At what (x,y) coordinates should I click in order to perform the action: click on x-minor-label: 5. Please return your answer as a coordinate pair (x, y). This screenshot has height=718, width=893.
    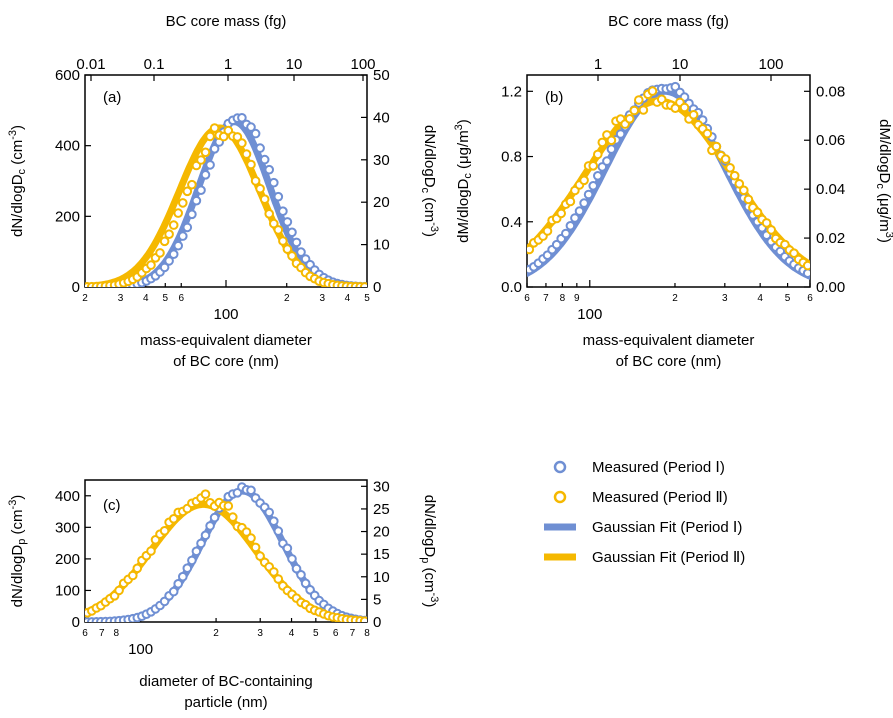
    Looking at the image, I should click on (165, 298).